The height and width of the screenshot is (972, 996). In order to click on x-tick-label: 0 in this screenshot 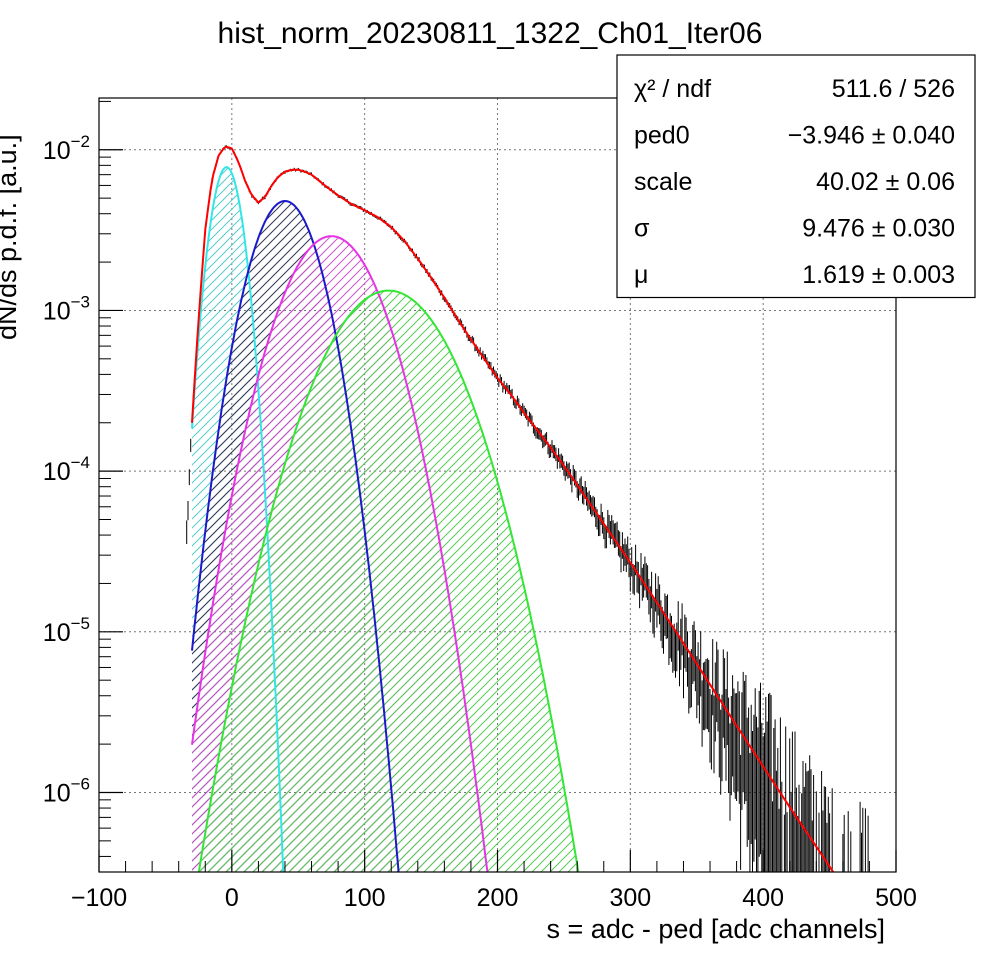, I will do `click(232, 898)`.